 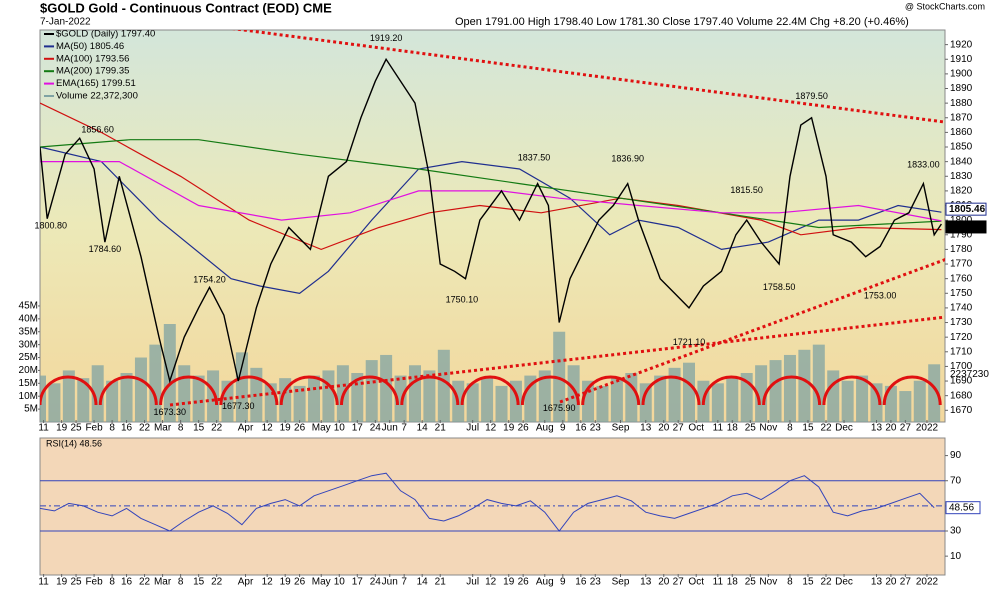 I want to click on rsi-value-tag-label: 48.56, so click(x=961, y=507).